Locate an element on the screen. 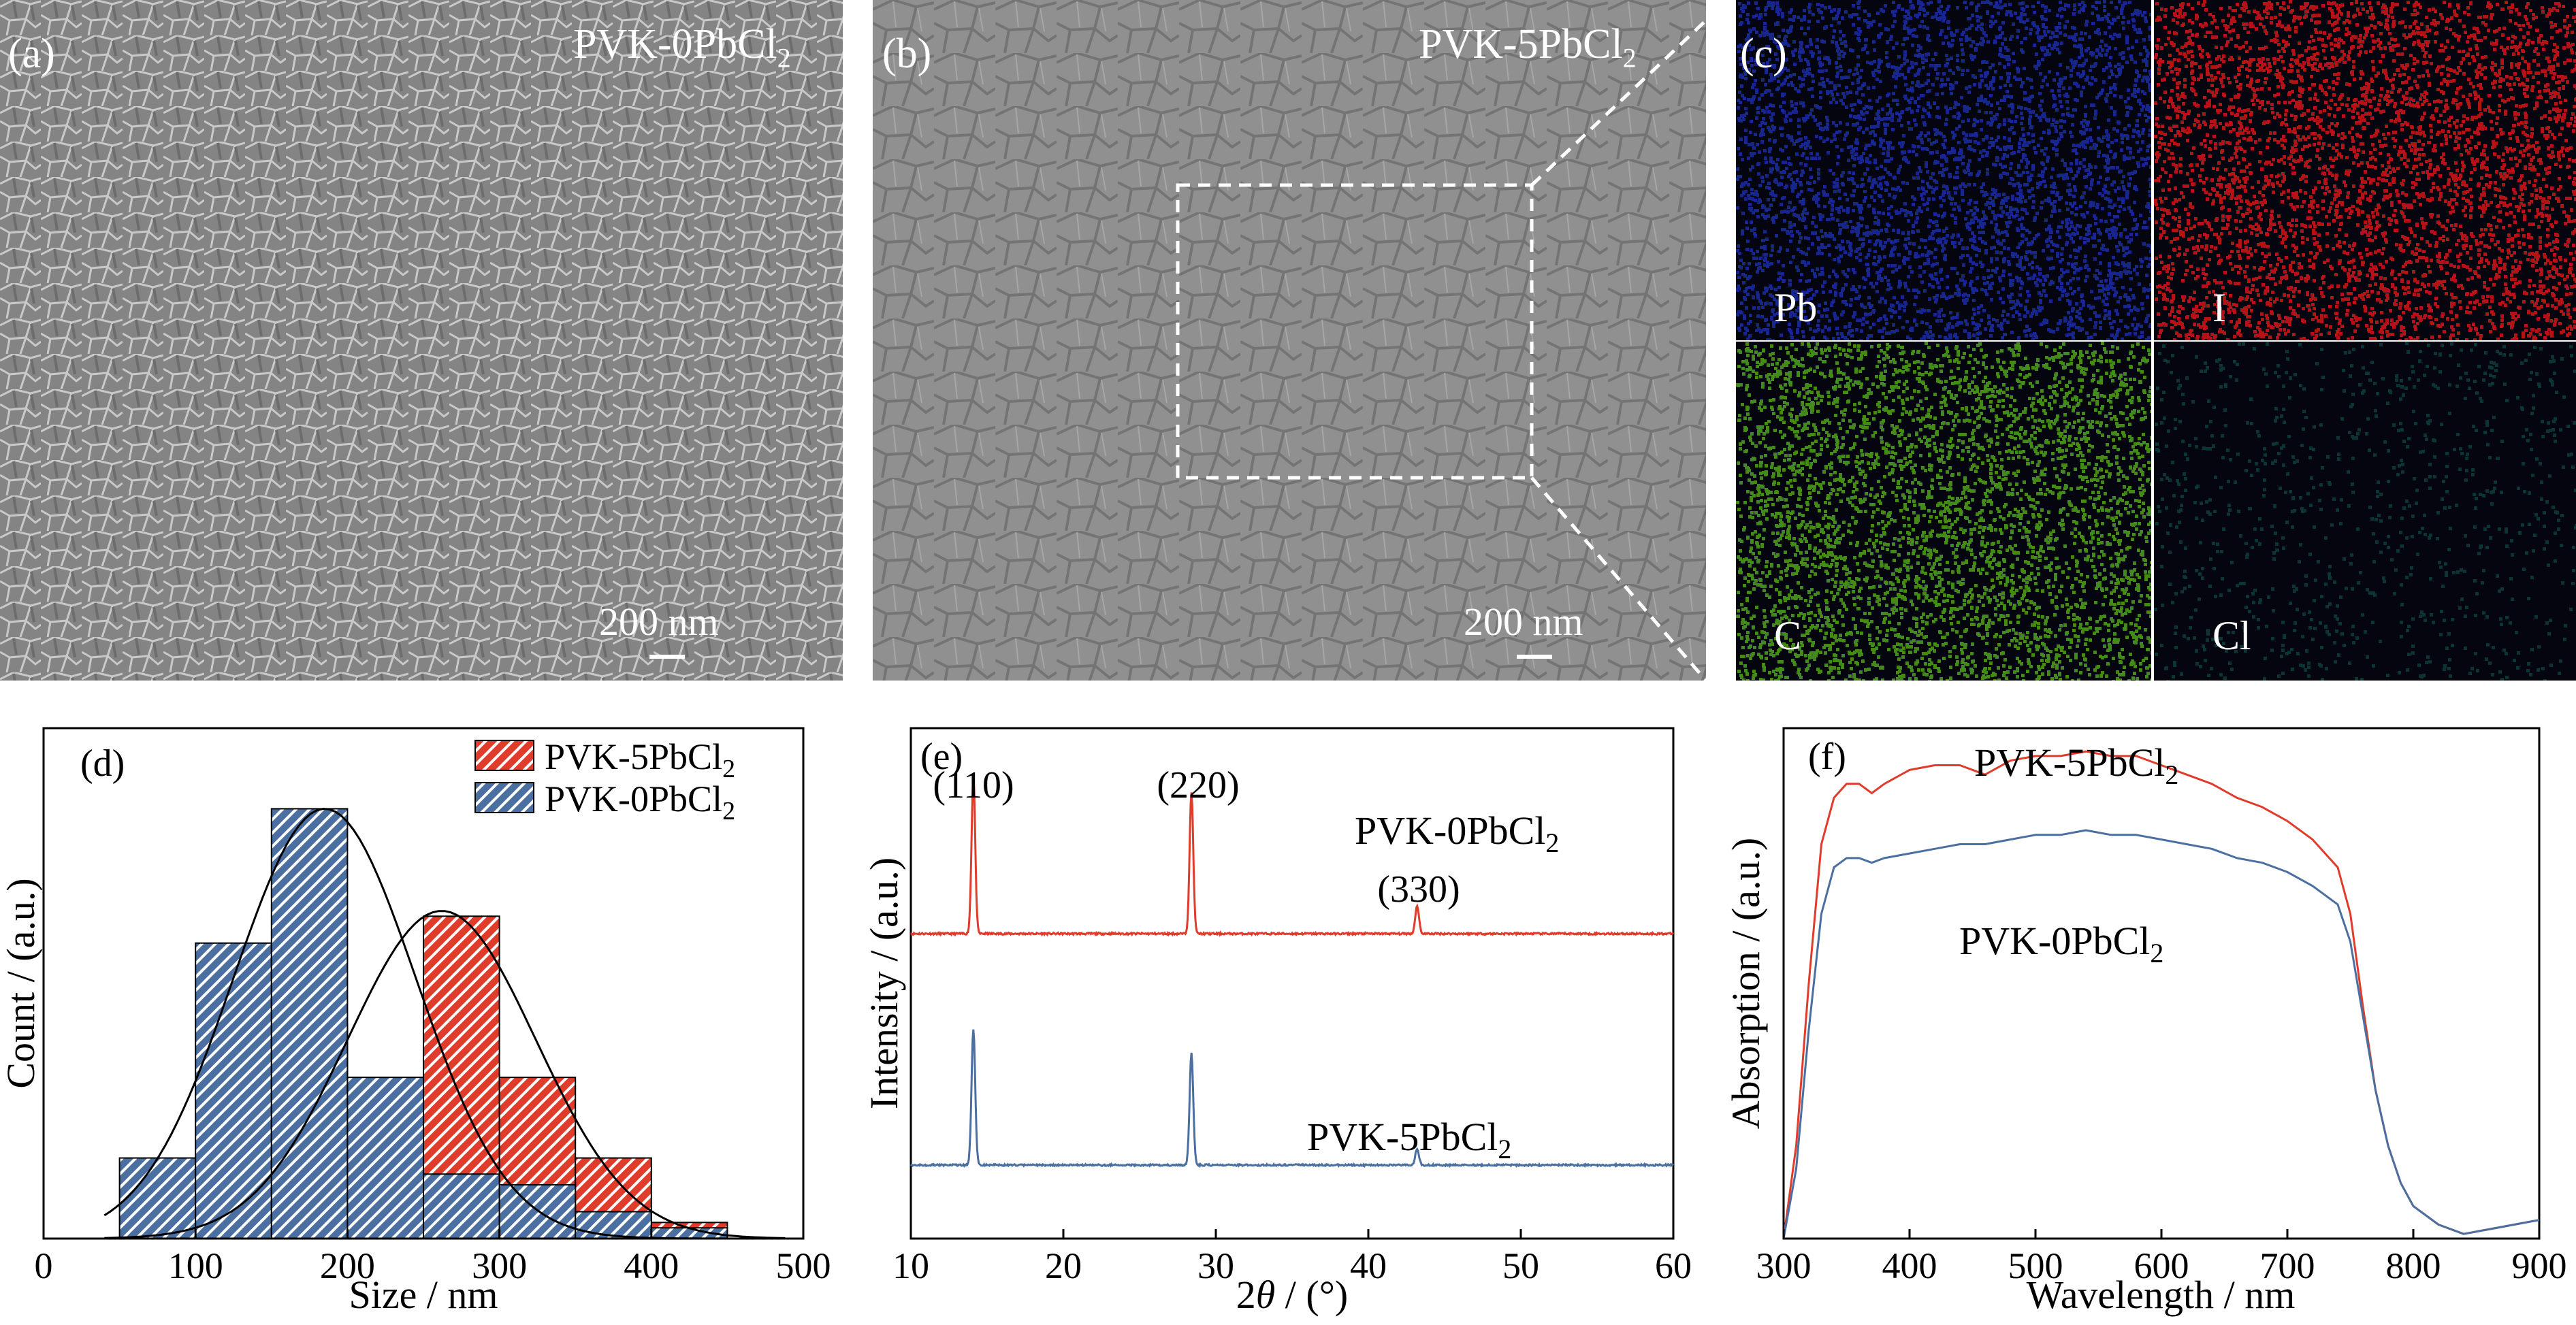 The width and height of the screenshot is (2576, 1325). x-tick-label: 100 is located at coordinates (196, 1265).